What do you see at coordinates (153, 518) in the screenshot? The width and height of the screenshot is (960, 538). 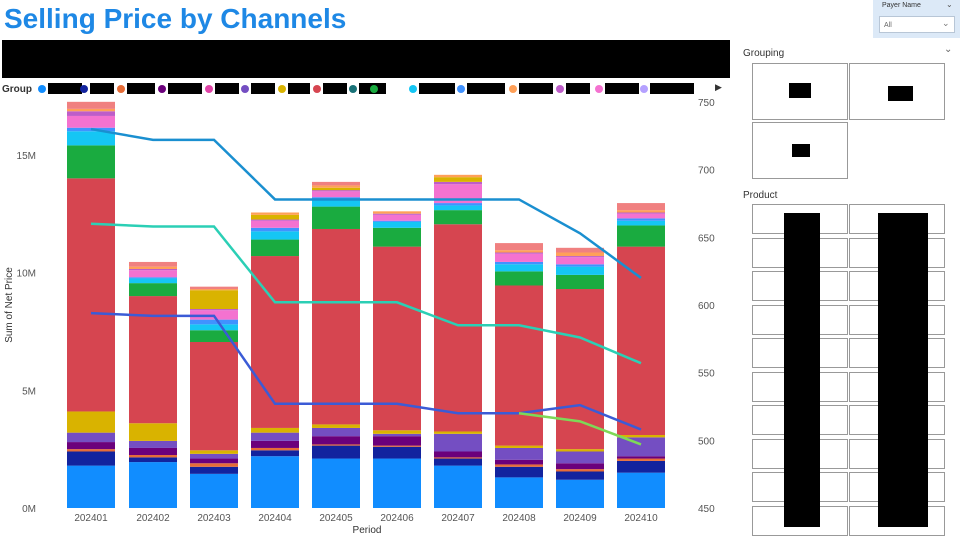 I see `x-tick-label: 202402` at bounding box center [153, 518].